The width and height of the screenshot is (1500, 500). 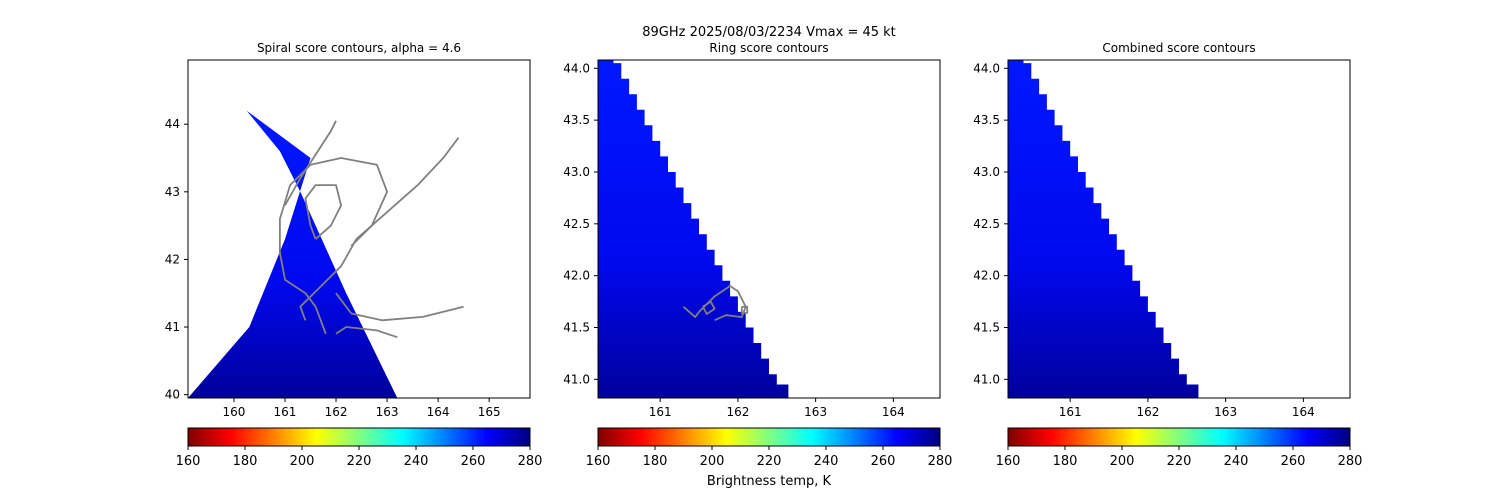 I want to click on x-tick-label: 165, so click(x=489, y=412).